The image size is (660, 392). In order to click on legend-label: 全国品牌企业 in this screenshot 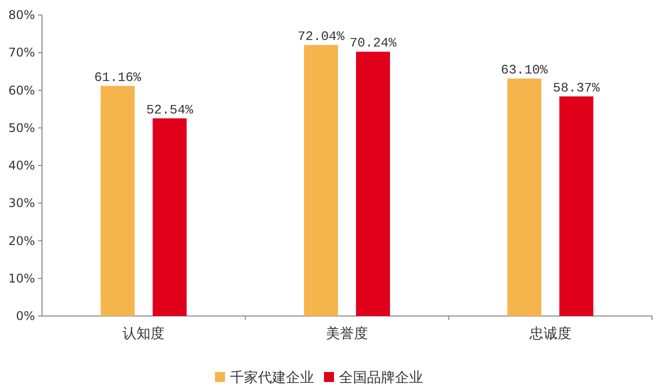, I will do `click(381, 378)`.